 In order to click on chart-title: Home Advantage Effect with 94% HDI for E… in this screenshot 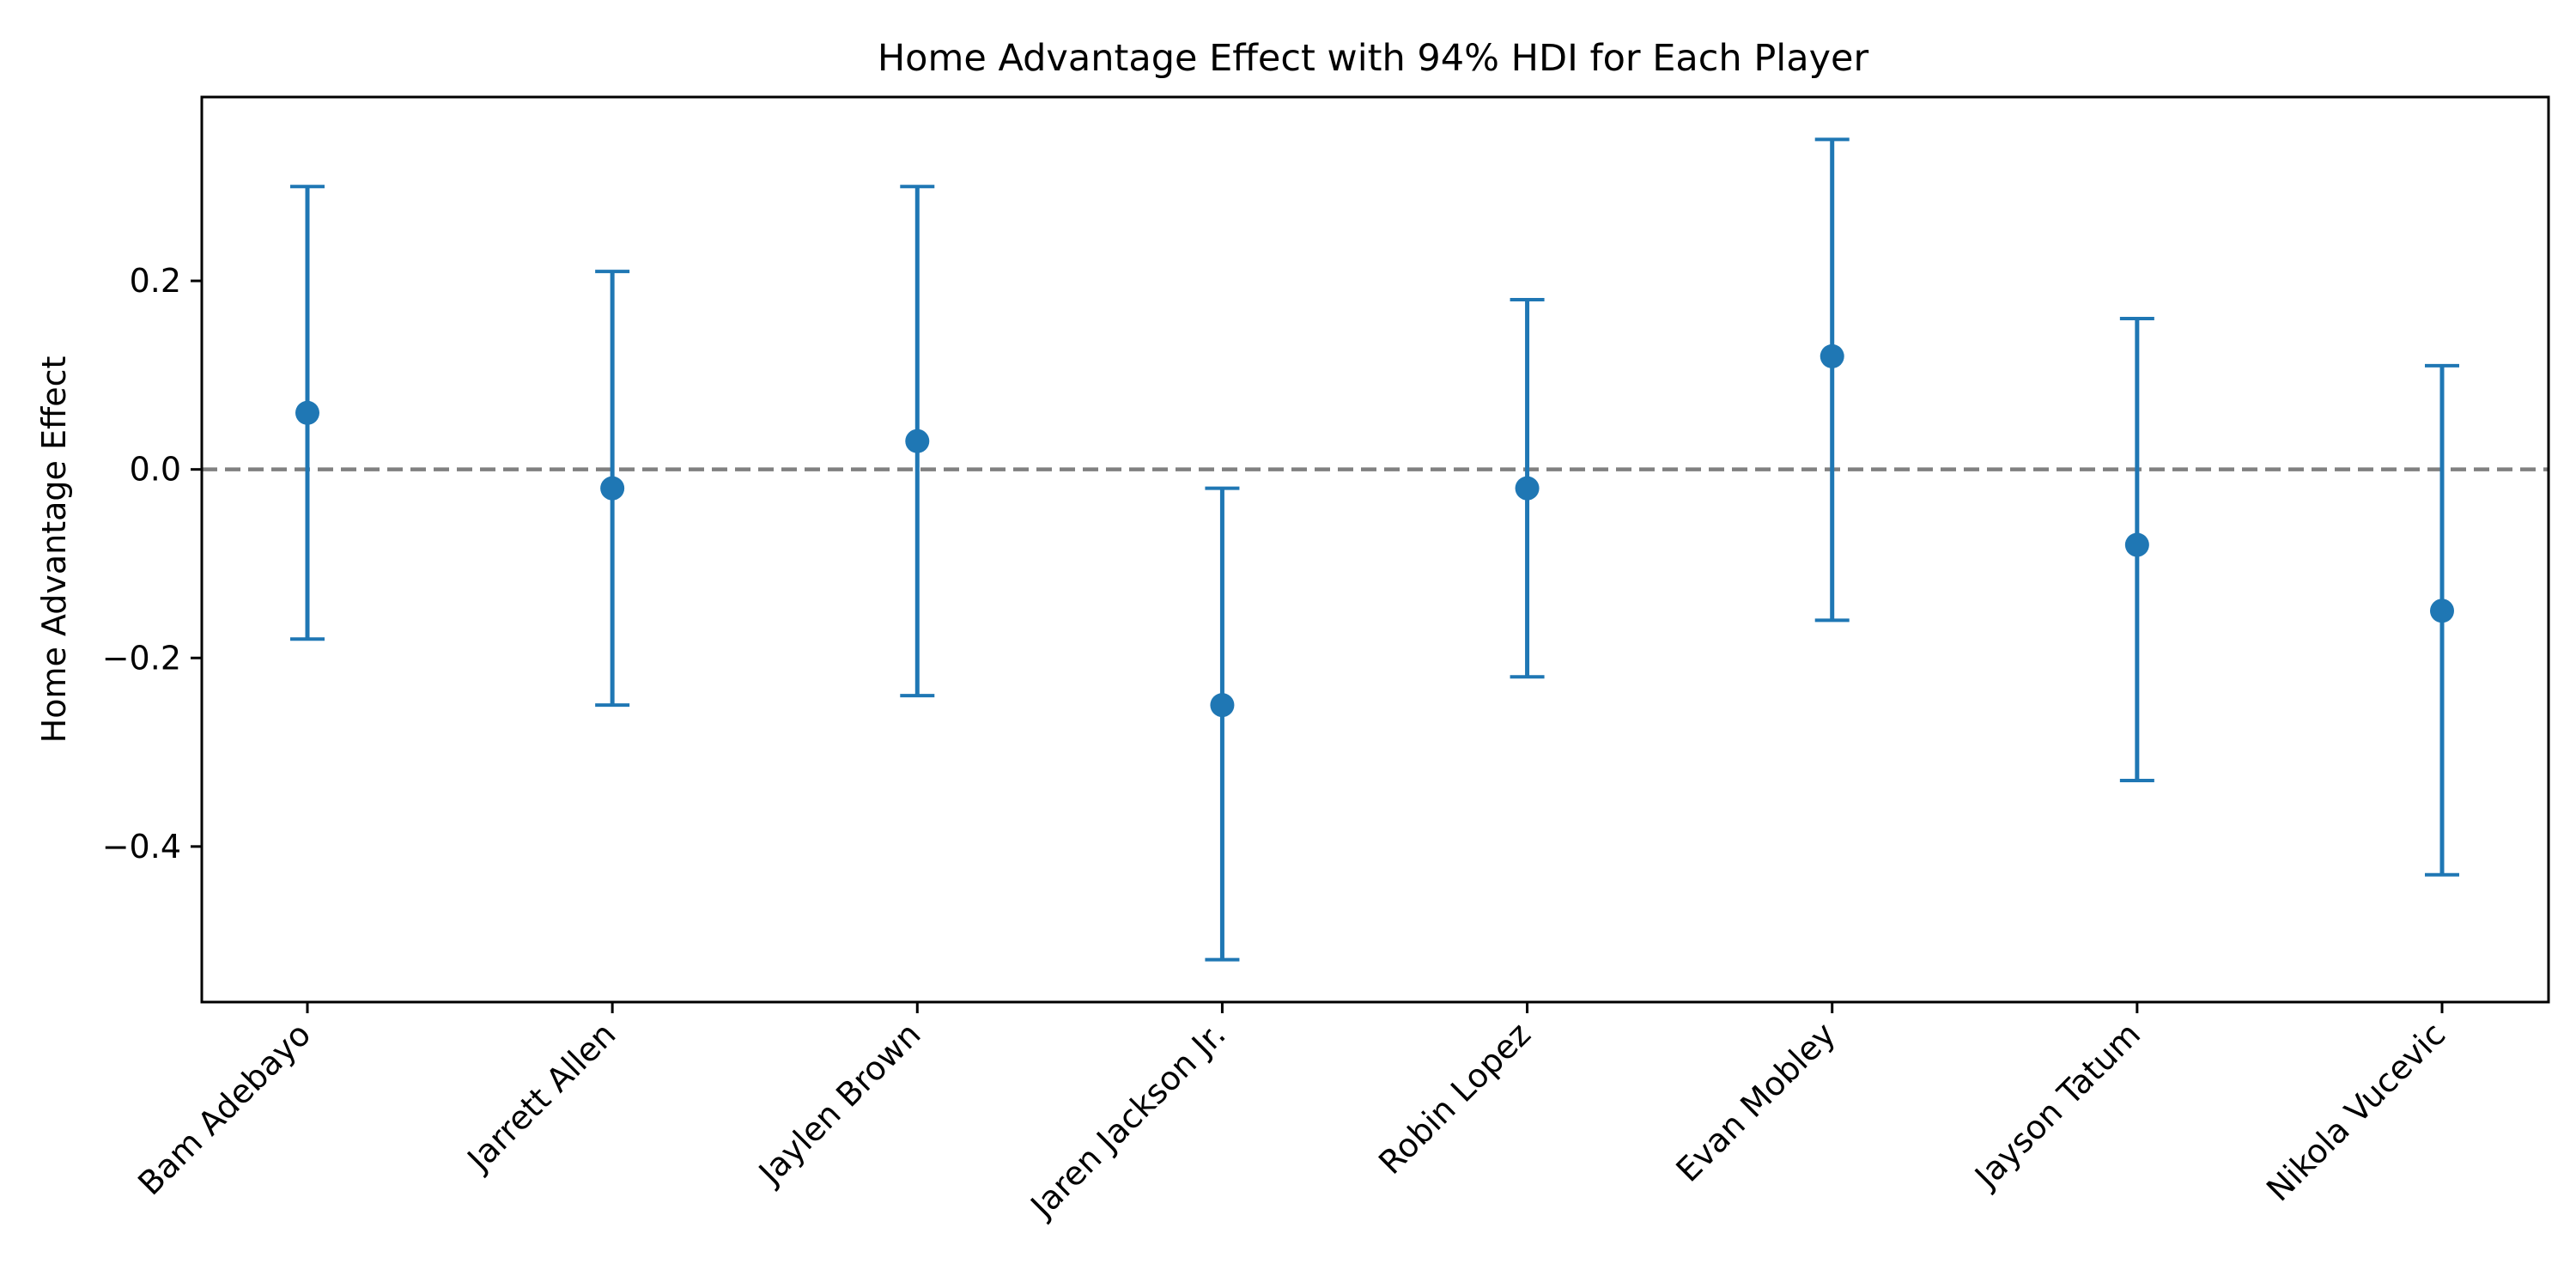, I will do `click(1374, 59)`.